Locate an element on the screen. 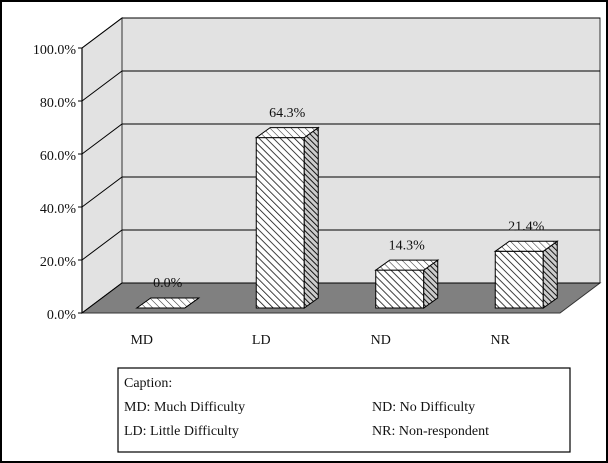 The width and height of the screenshot is (608, 463). y-tick-label: 80.0% is located at coordinates (58, 103).